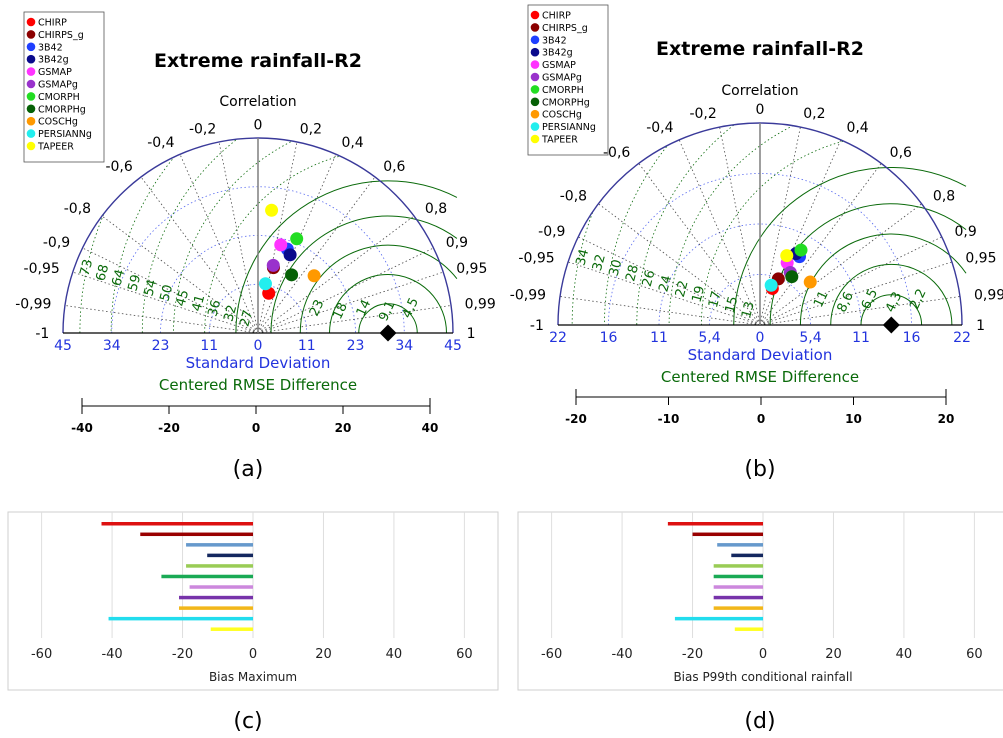  Describe the element at coordinates (632, 273) in the screenshot. I see `rmse-label: 28` at that location.